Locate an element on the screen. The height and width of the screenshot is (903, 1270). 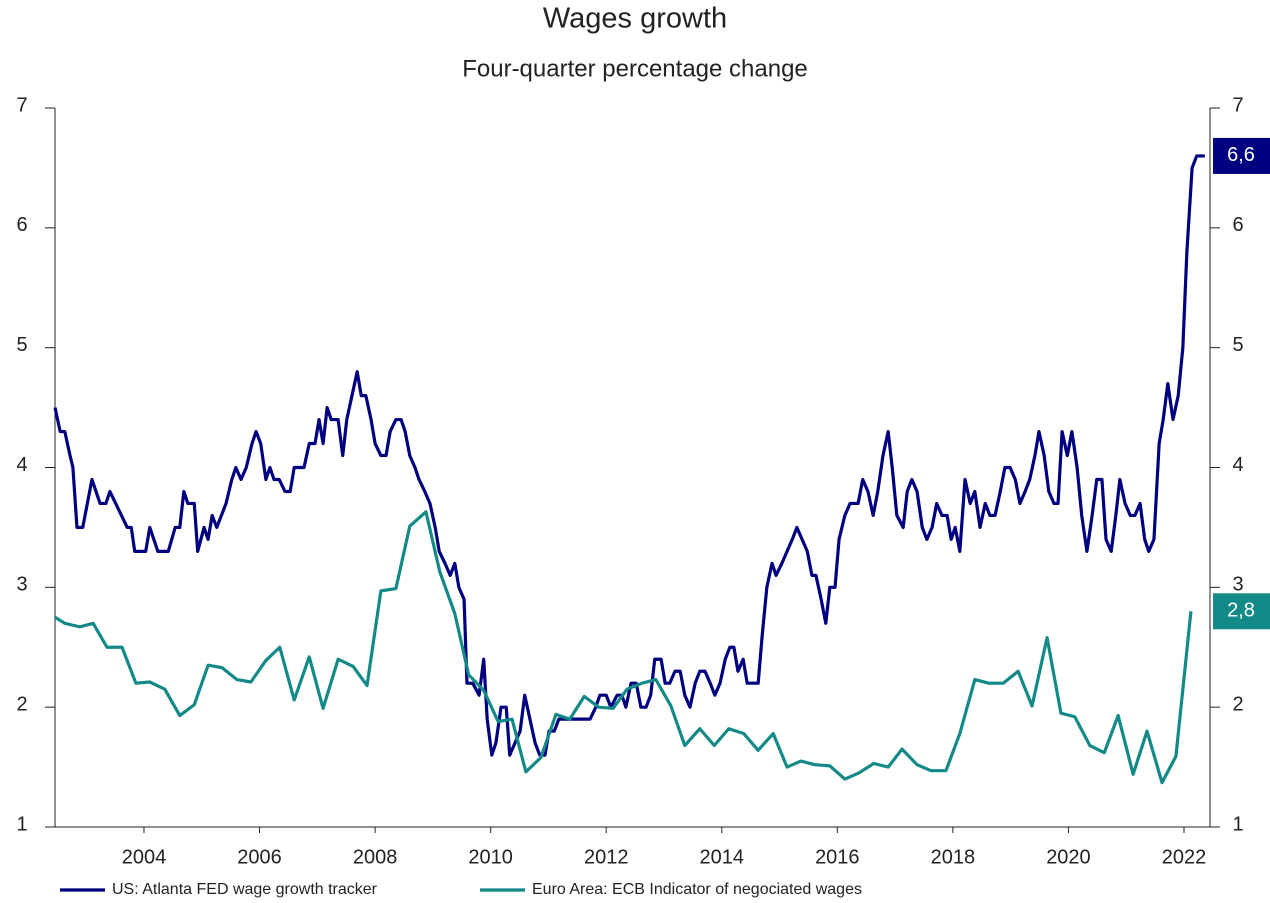
y2-tick-label: 3 is located at coordinates (1237, 585).